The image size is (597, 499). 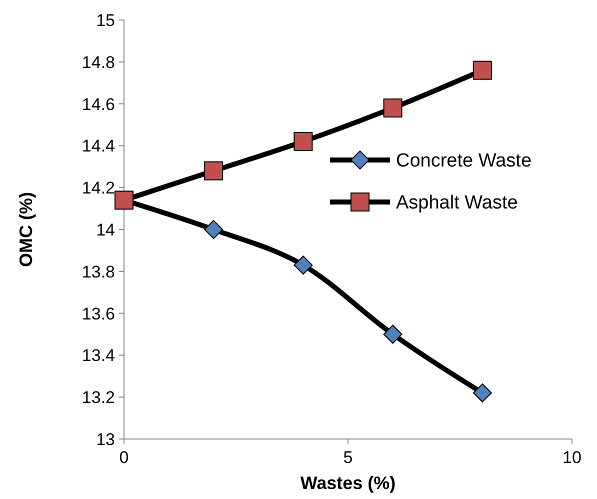 I want to click on y-tick-label: 13.6, so click(x=98, y=314).